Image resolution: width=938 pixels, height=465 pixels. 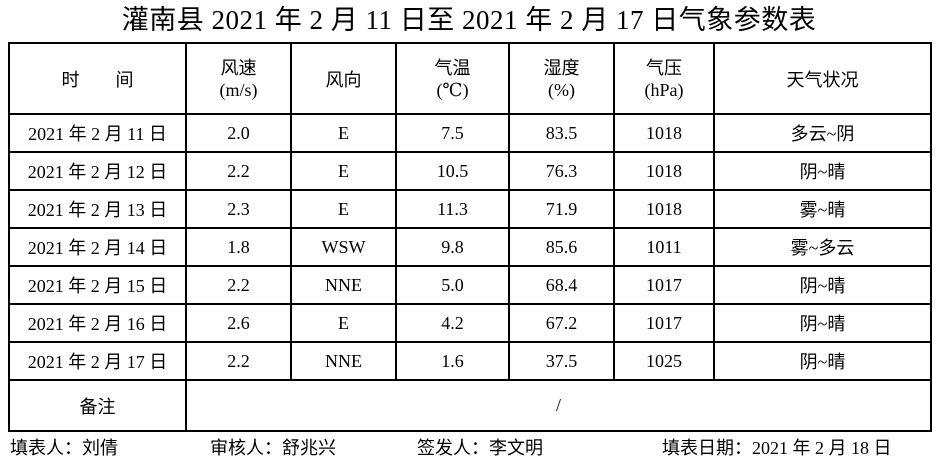 I want to click on cell-weather: 多云~阴, so click(x=822, y=133).